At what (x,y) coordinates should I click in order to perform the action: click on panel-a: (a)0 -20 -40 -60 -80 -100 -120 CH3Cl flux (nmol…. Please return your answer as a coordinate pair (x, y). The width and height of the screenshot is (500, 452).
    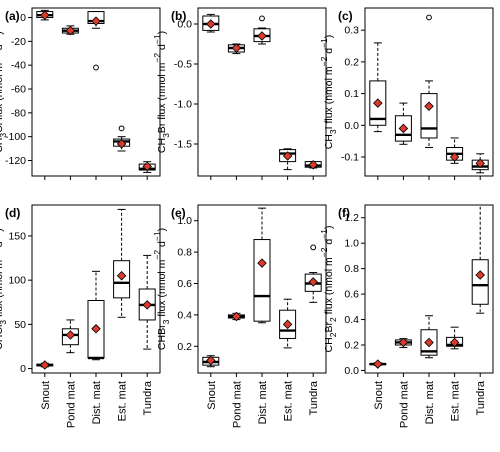
    Looking at the image, I should click on (80, 93).